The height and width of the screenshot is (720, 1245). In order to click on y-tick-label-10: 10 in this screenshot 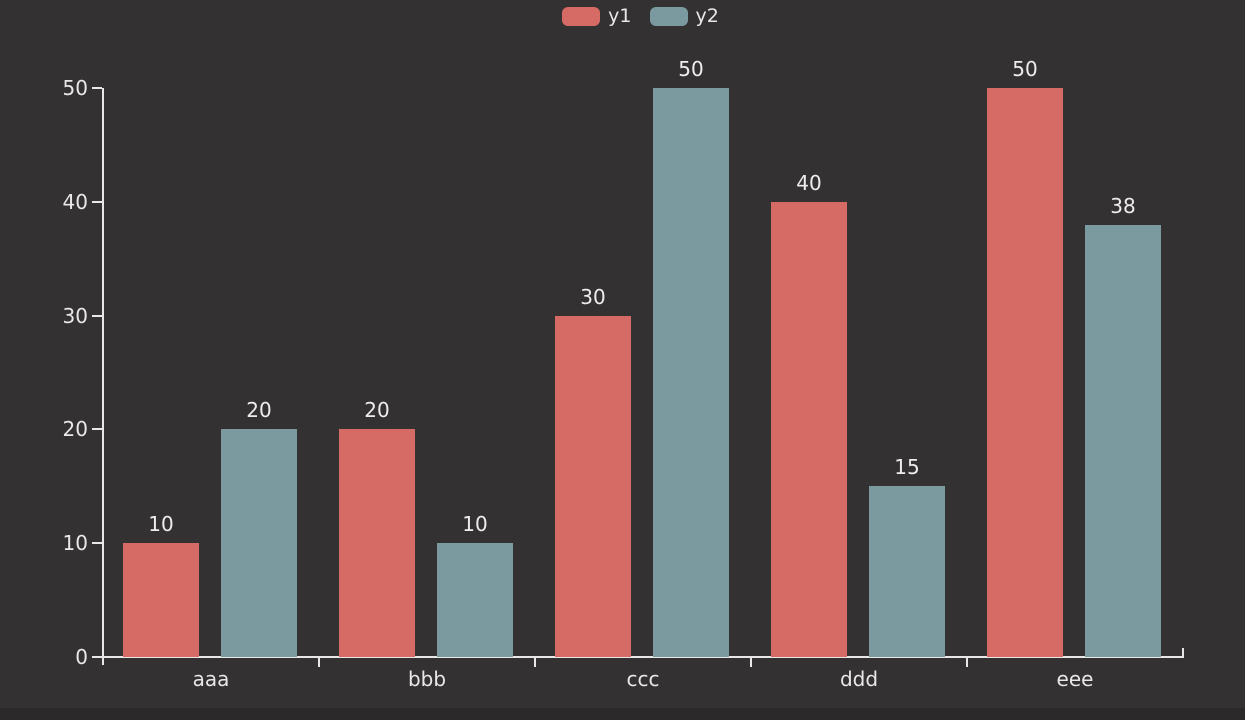, I will do `click(75, 543)`.